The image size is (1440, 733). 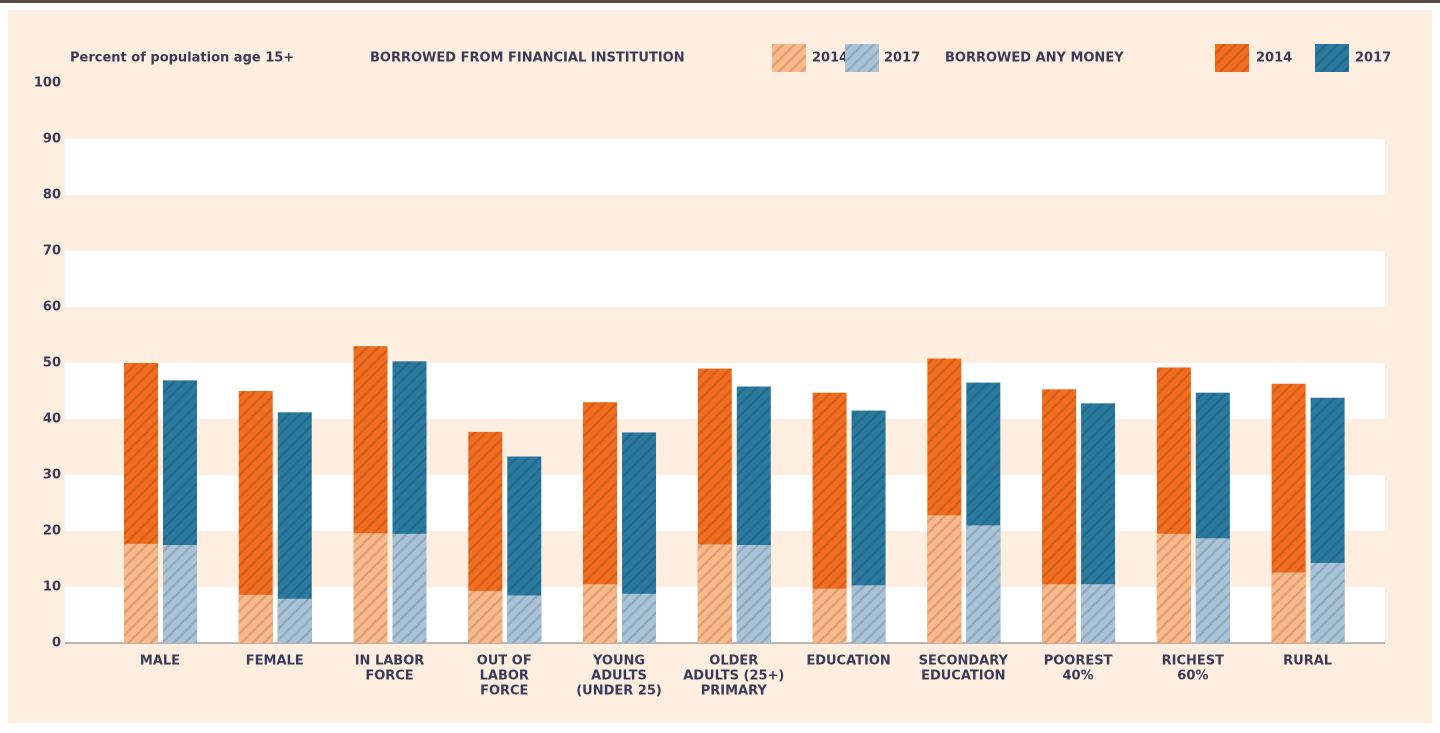 I want to click on y-axis-label: Percent of population age 15+, so click(x=182, y=58).